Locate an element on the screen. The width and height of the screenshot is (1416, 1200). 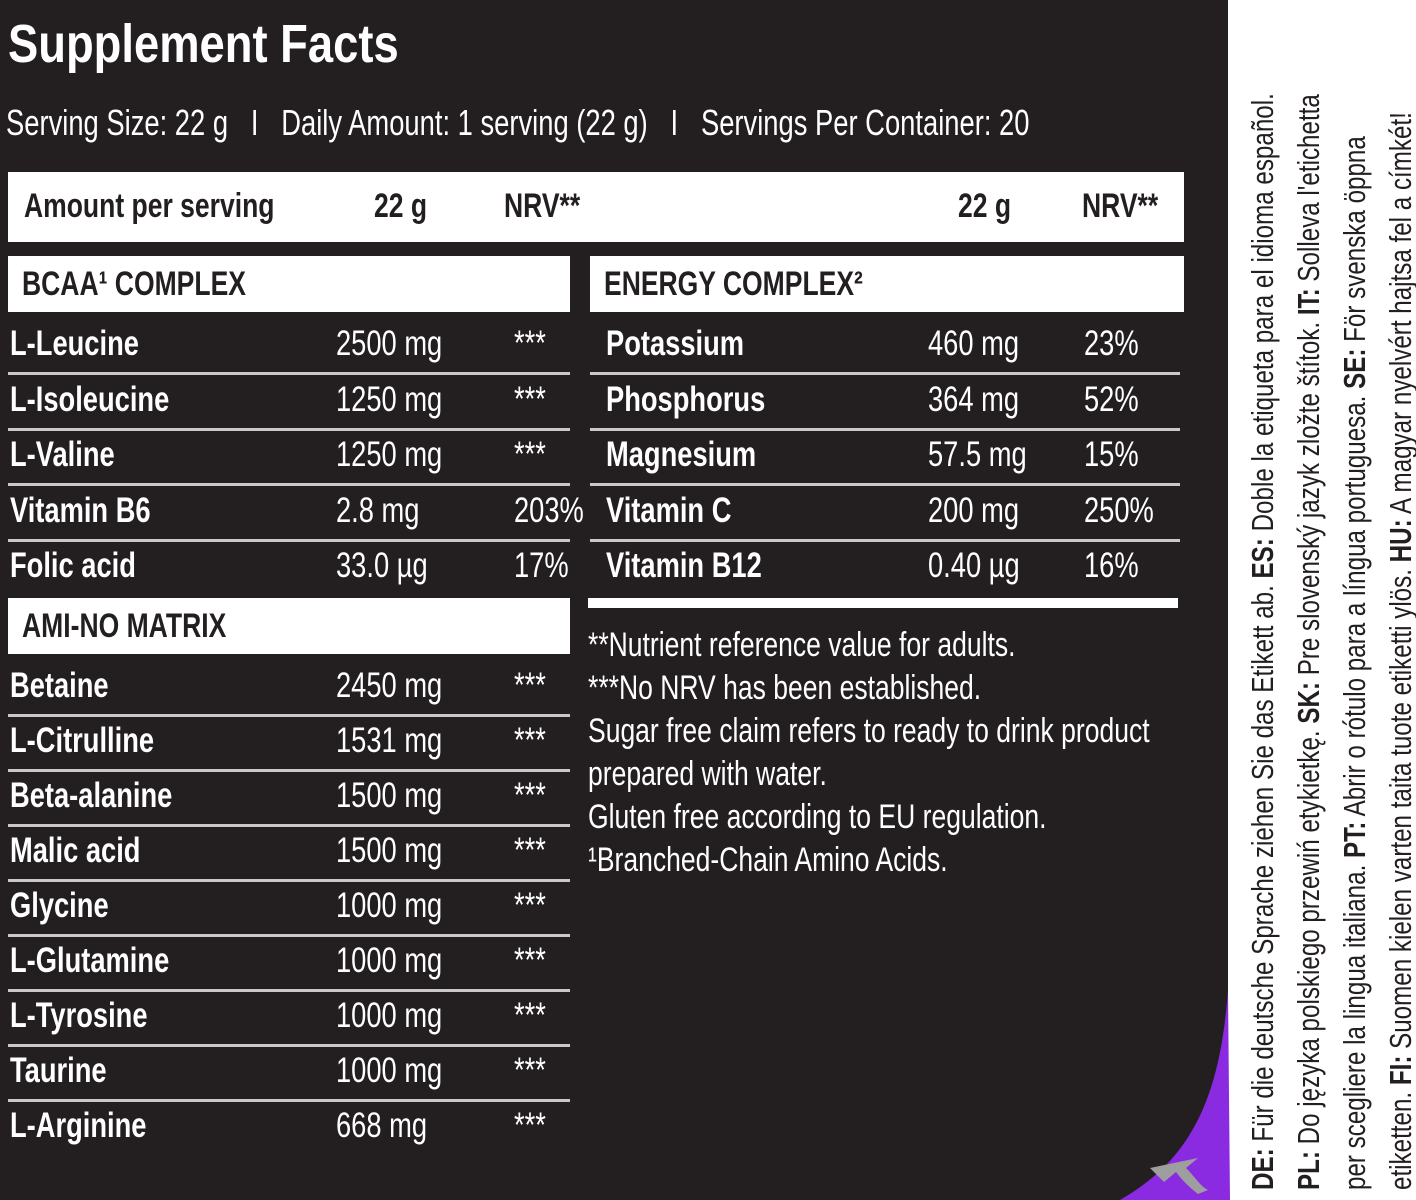
amino-section-title: AMI-NO MATRIX is located at coordinates (124, 626).